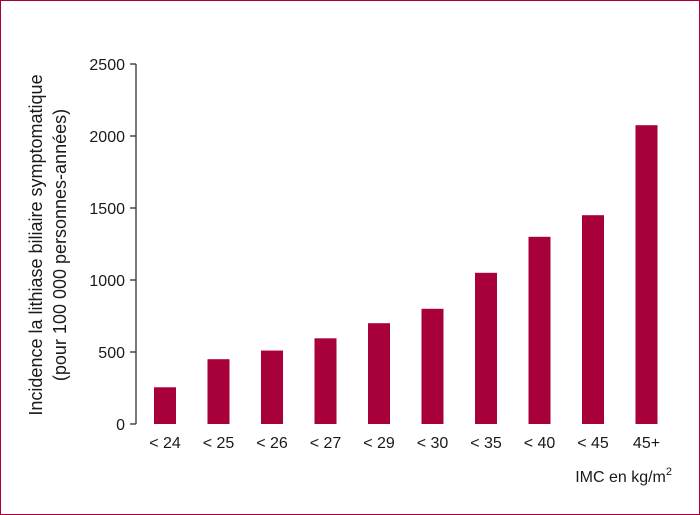  What do you see at coordinates (107, 65) in the screenshot?
I see `y-tick-label: 2500` at bounding box center [107, 65].